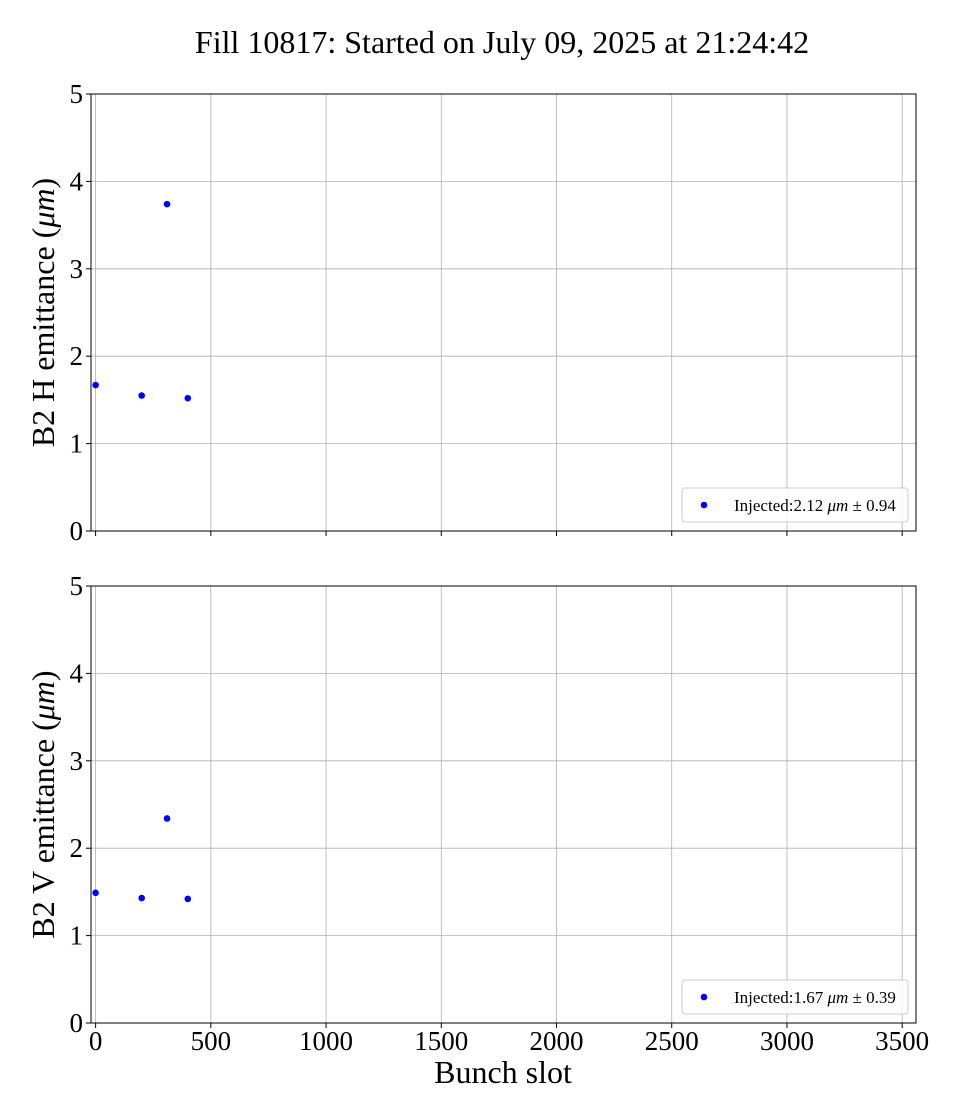 The image size is (960, 1120). Describe the element at coordinates (780, 505) in the screenshot. I see `legend-label-prefix: Injected:2.12` at that location.